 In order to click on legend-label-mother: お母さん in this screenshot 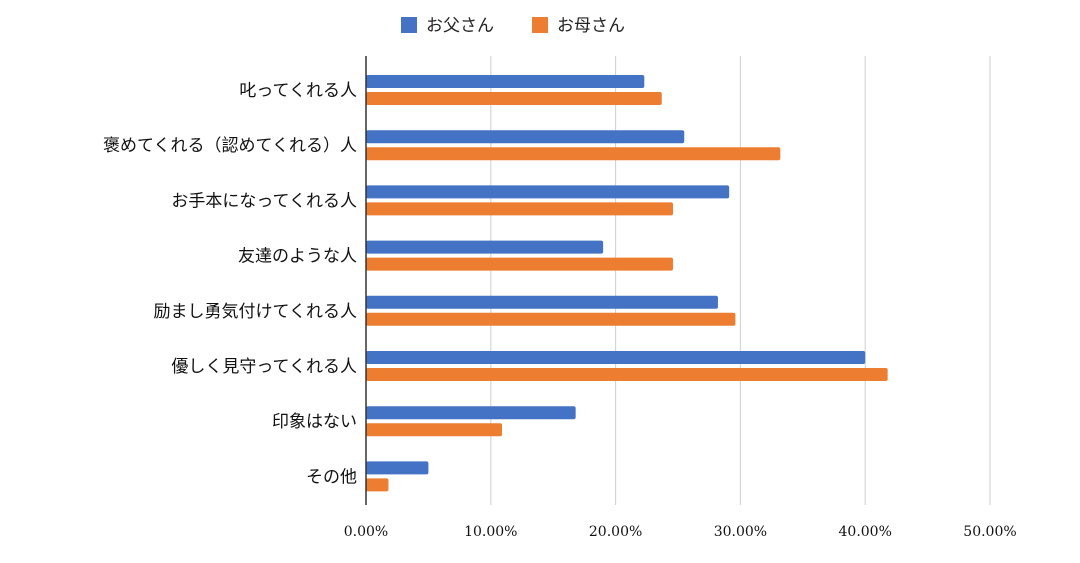, I will do `click(591, 26)`.